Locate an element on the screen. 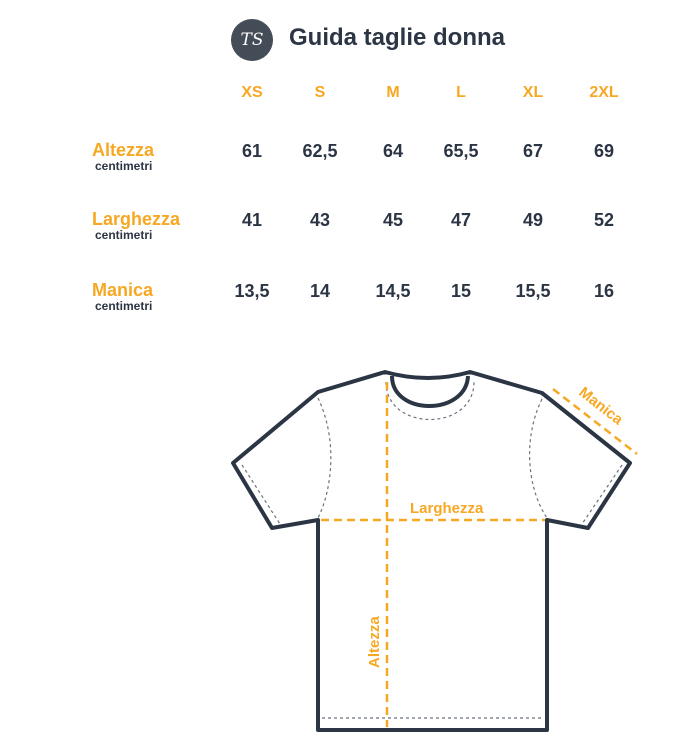  table-cell: 14,5 is located at coordinates (393, 291).